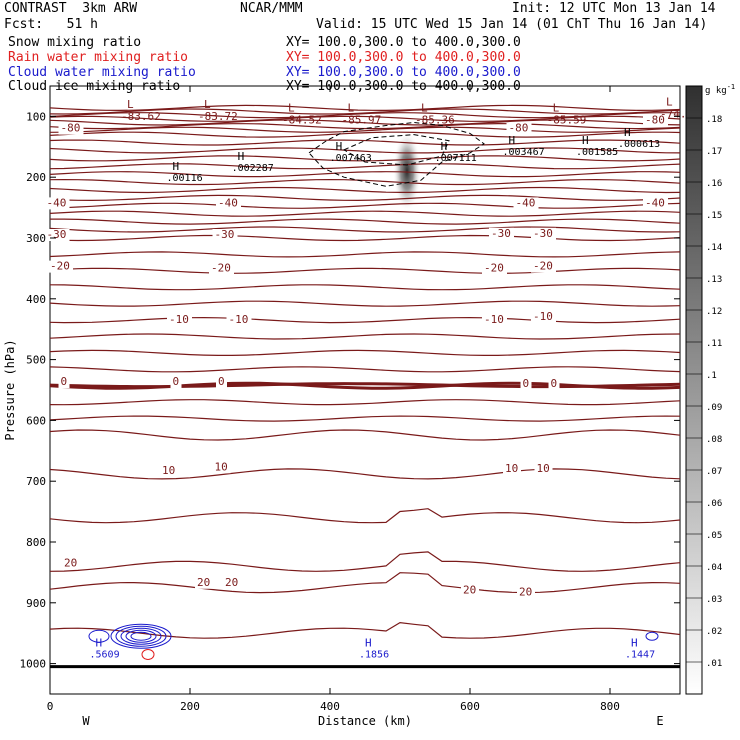  Describe the element at coordinates (362, 120) in the screenshot. I see `low-value: -85.97` at that location.